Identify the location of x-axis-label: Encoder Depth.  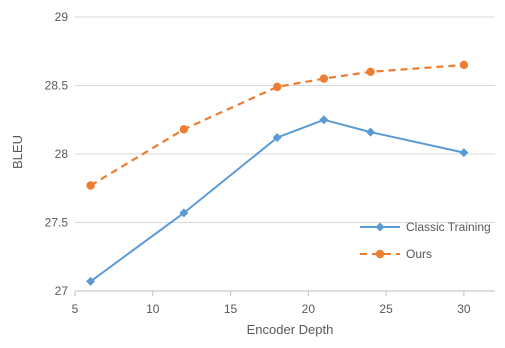
(290, 329).